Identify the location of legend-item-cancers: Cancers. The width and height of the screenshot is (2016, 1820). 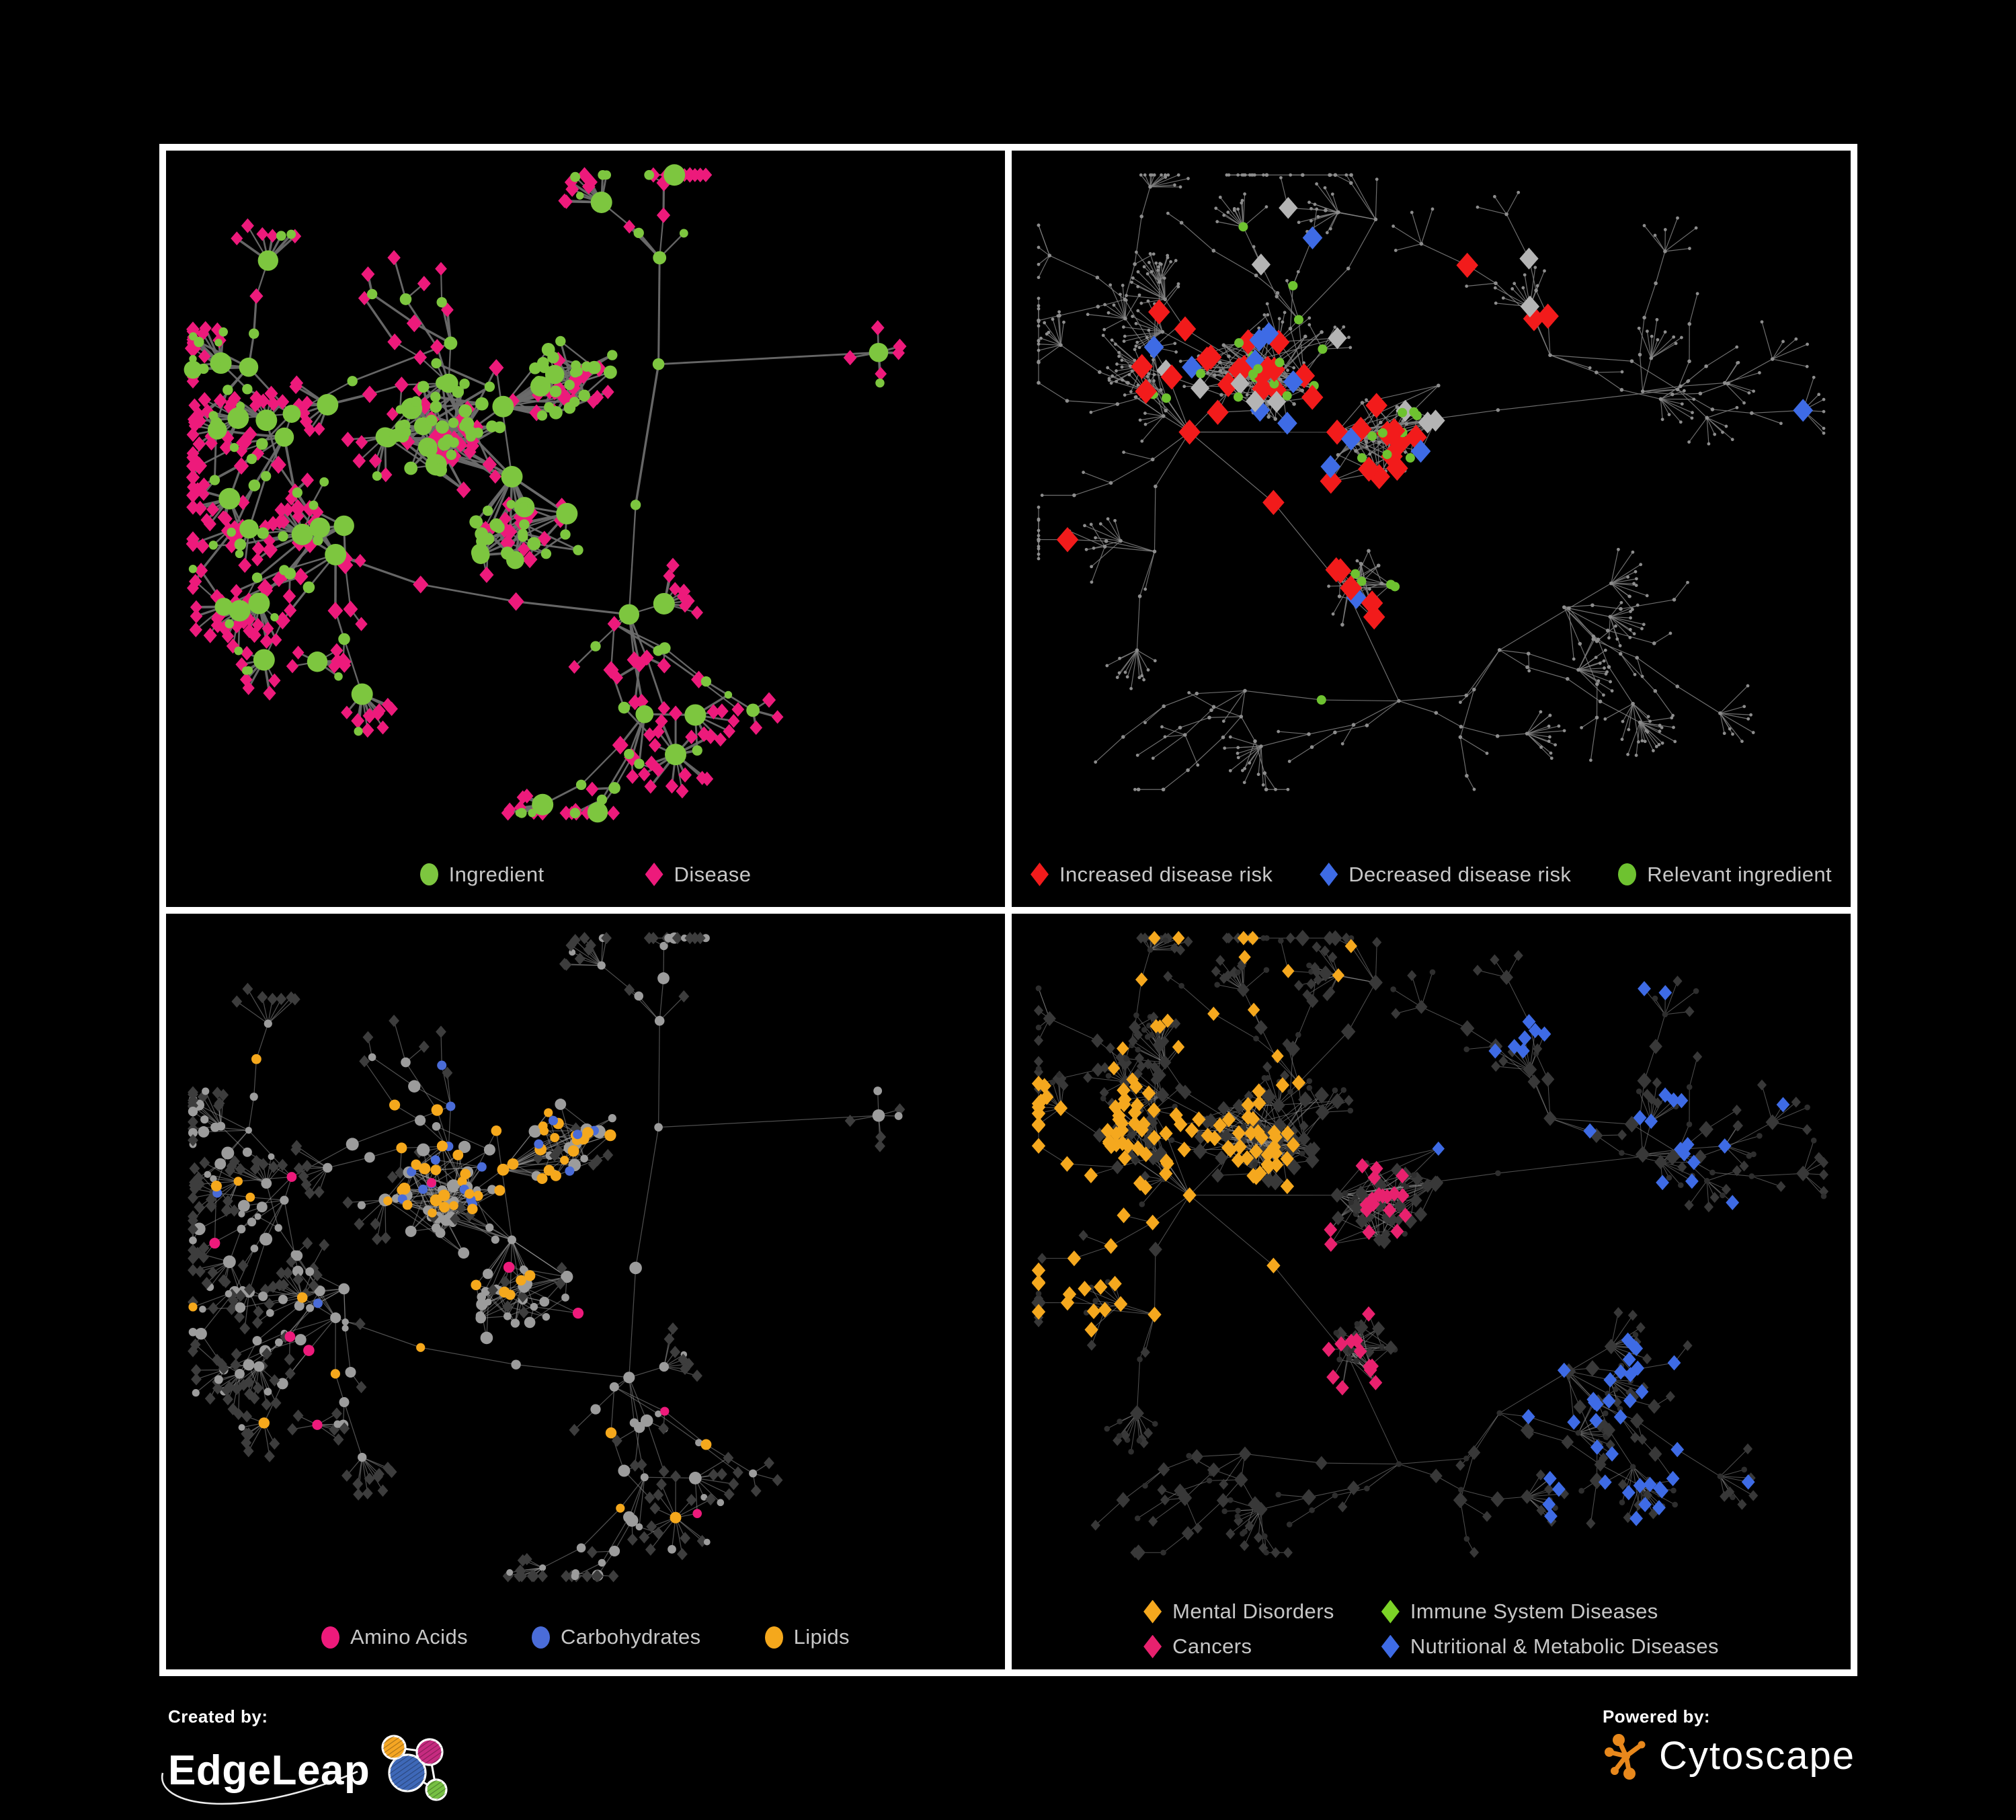
(1197, 1646).